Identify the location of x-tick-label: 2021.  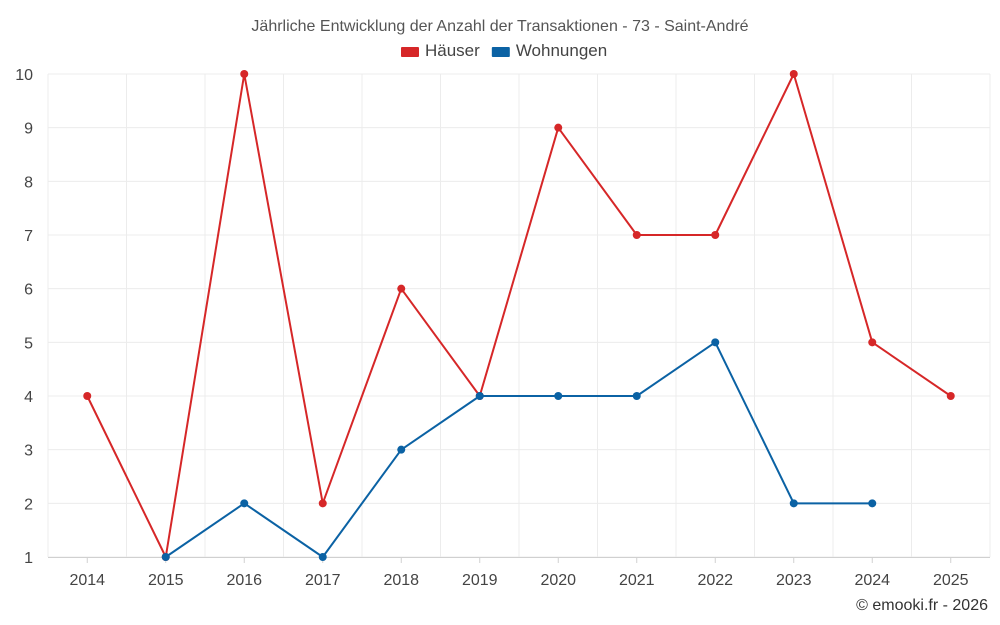
(637, 580).